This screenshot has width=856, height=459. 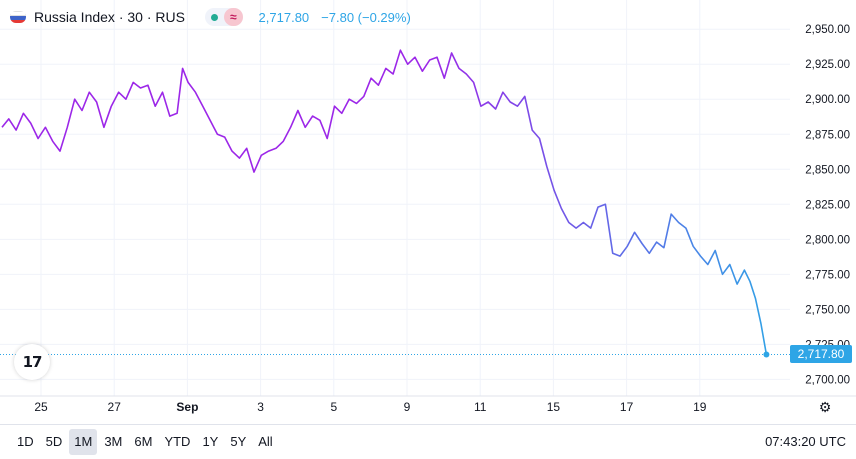 I want to click on last-price-tag: 2,717.80, so click(x=821, y=354).